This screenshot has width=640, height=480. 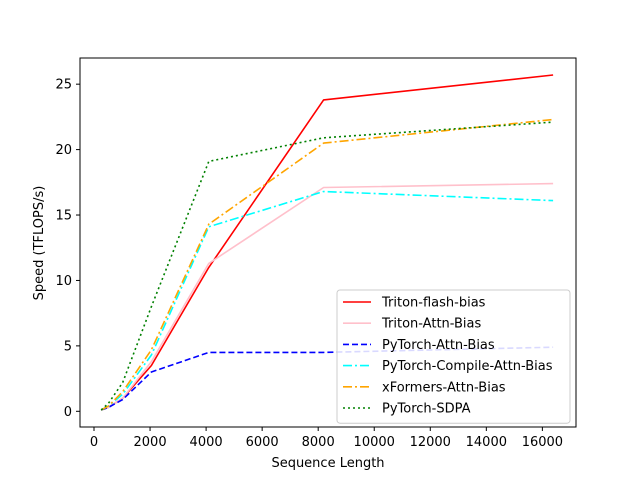 What do you see at coordinates (374, 442) in the screenshot?
I see `x-tick-label: 10000` at bounding box center [374, 442].